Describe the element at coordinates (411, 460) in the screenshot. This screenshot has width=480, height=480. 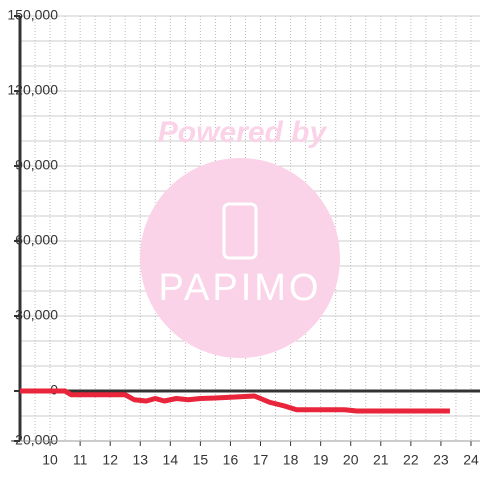
I see `x-tick-label: 22` at that location.